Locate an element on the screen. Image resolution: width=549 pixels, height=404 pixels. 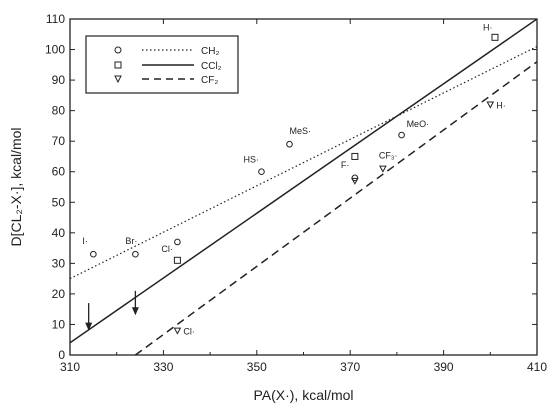
data-point-label: HS· is located at coordinates (251, 160).